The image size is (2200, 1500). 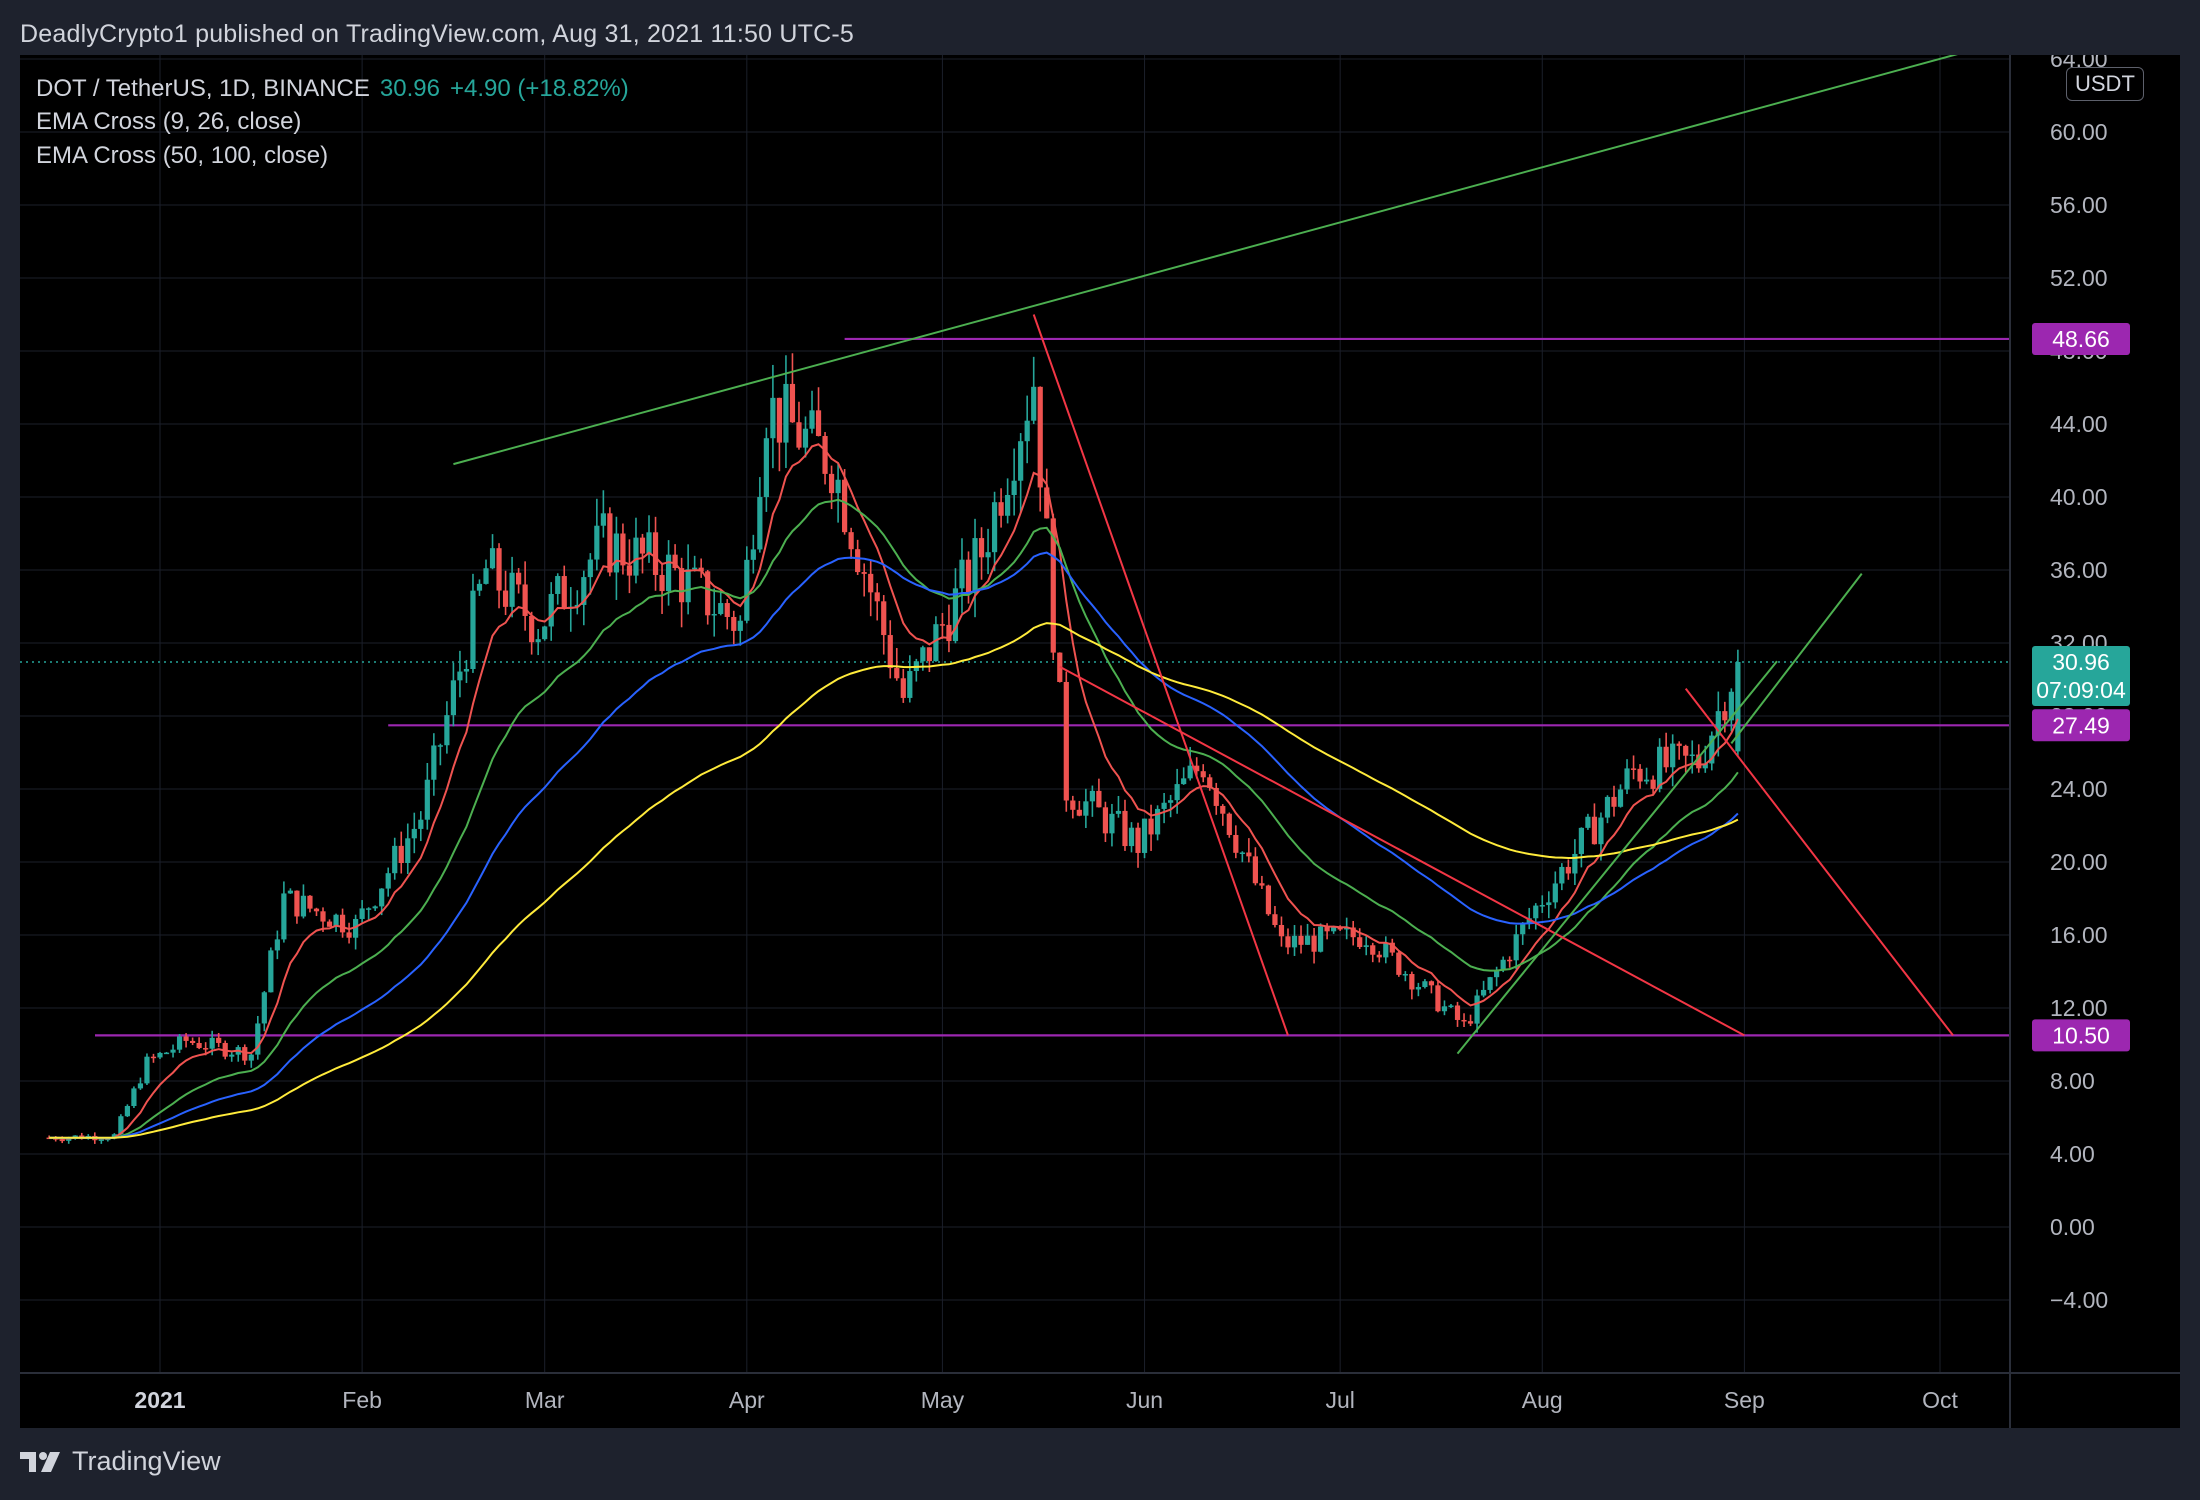 I want to click on x-axis-tick-label: Mar, so click(x=545, y=1400).